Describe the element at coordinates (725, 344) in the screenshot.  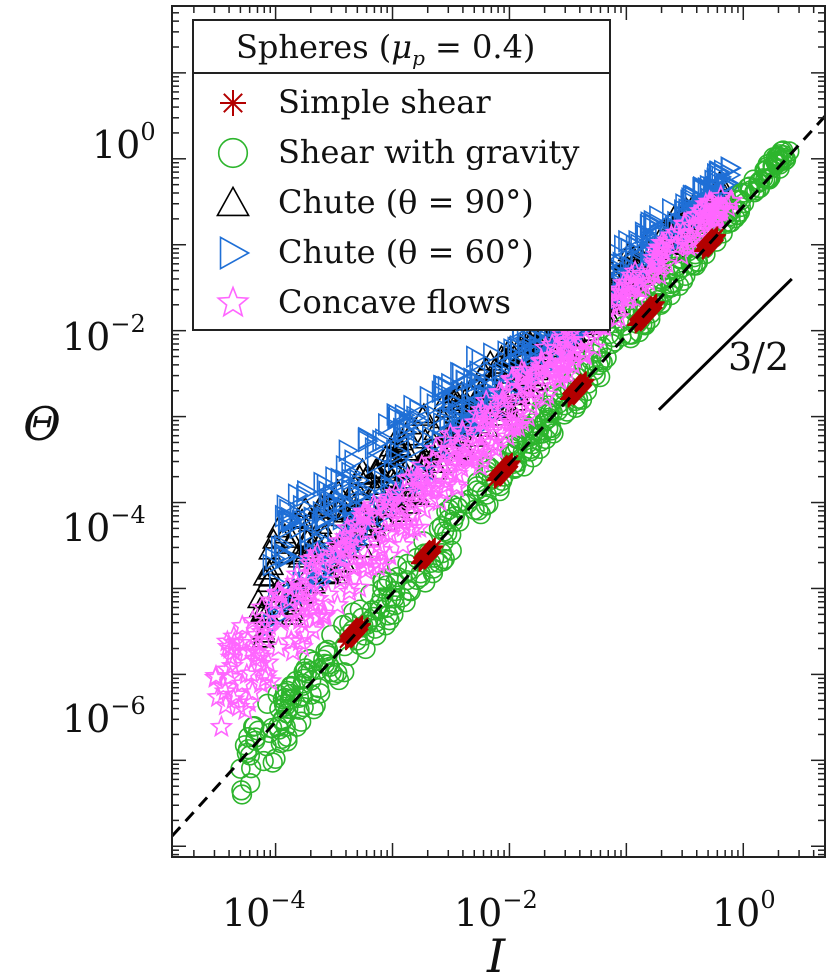
I see `slope-line` at that location.